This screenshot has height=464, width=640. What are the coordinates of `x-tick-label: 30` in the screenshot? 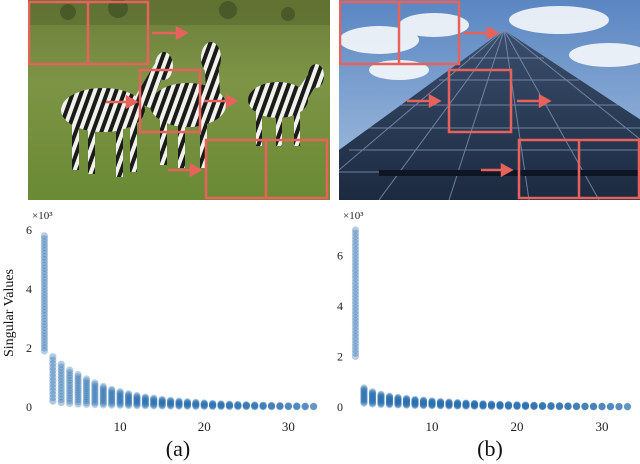 It's located at (602, 426).